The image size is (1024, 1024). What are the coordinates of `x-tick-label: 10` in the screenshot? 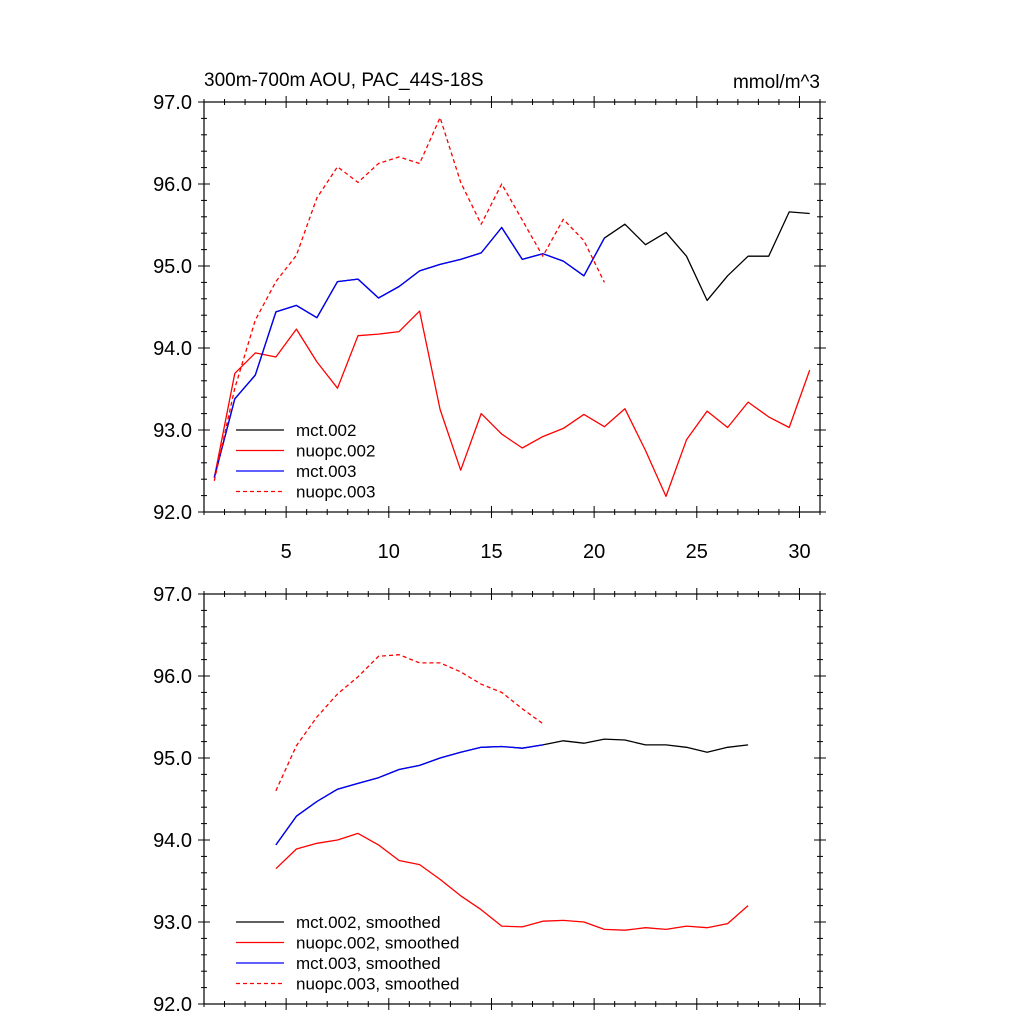 It's located at (389, 552).